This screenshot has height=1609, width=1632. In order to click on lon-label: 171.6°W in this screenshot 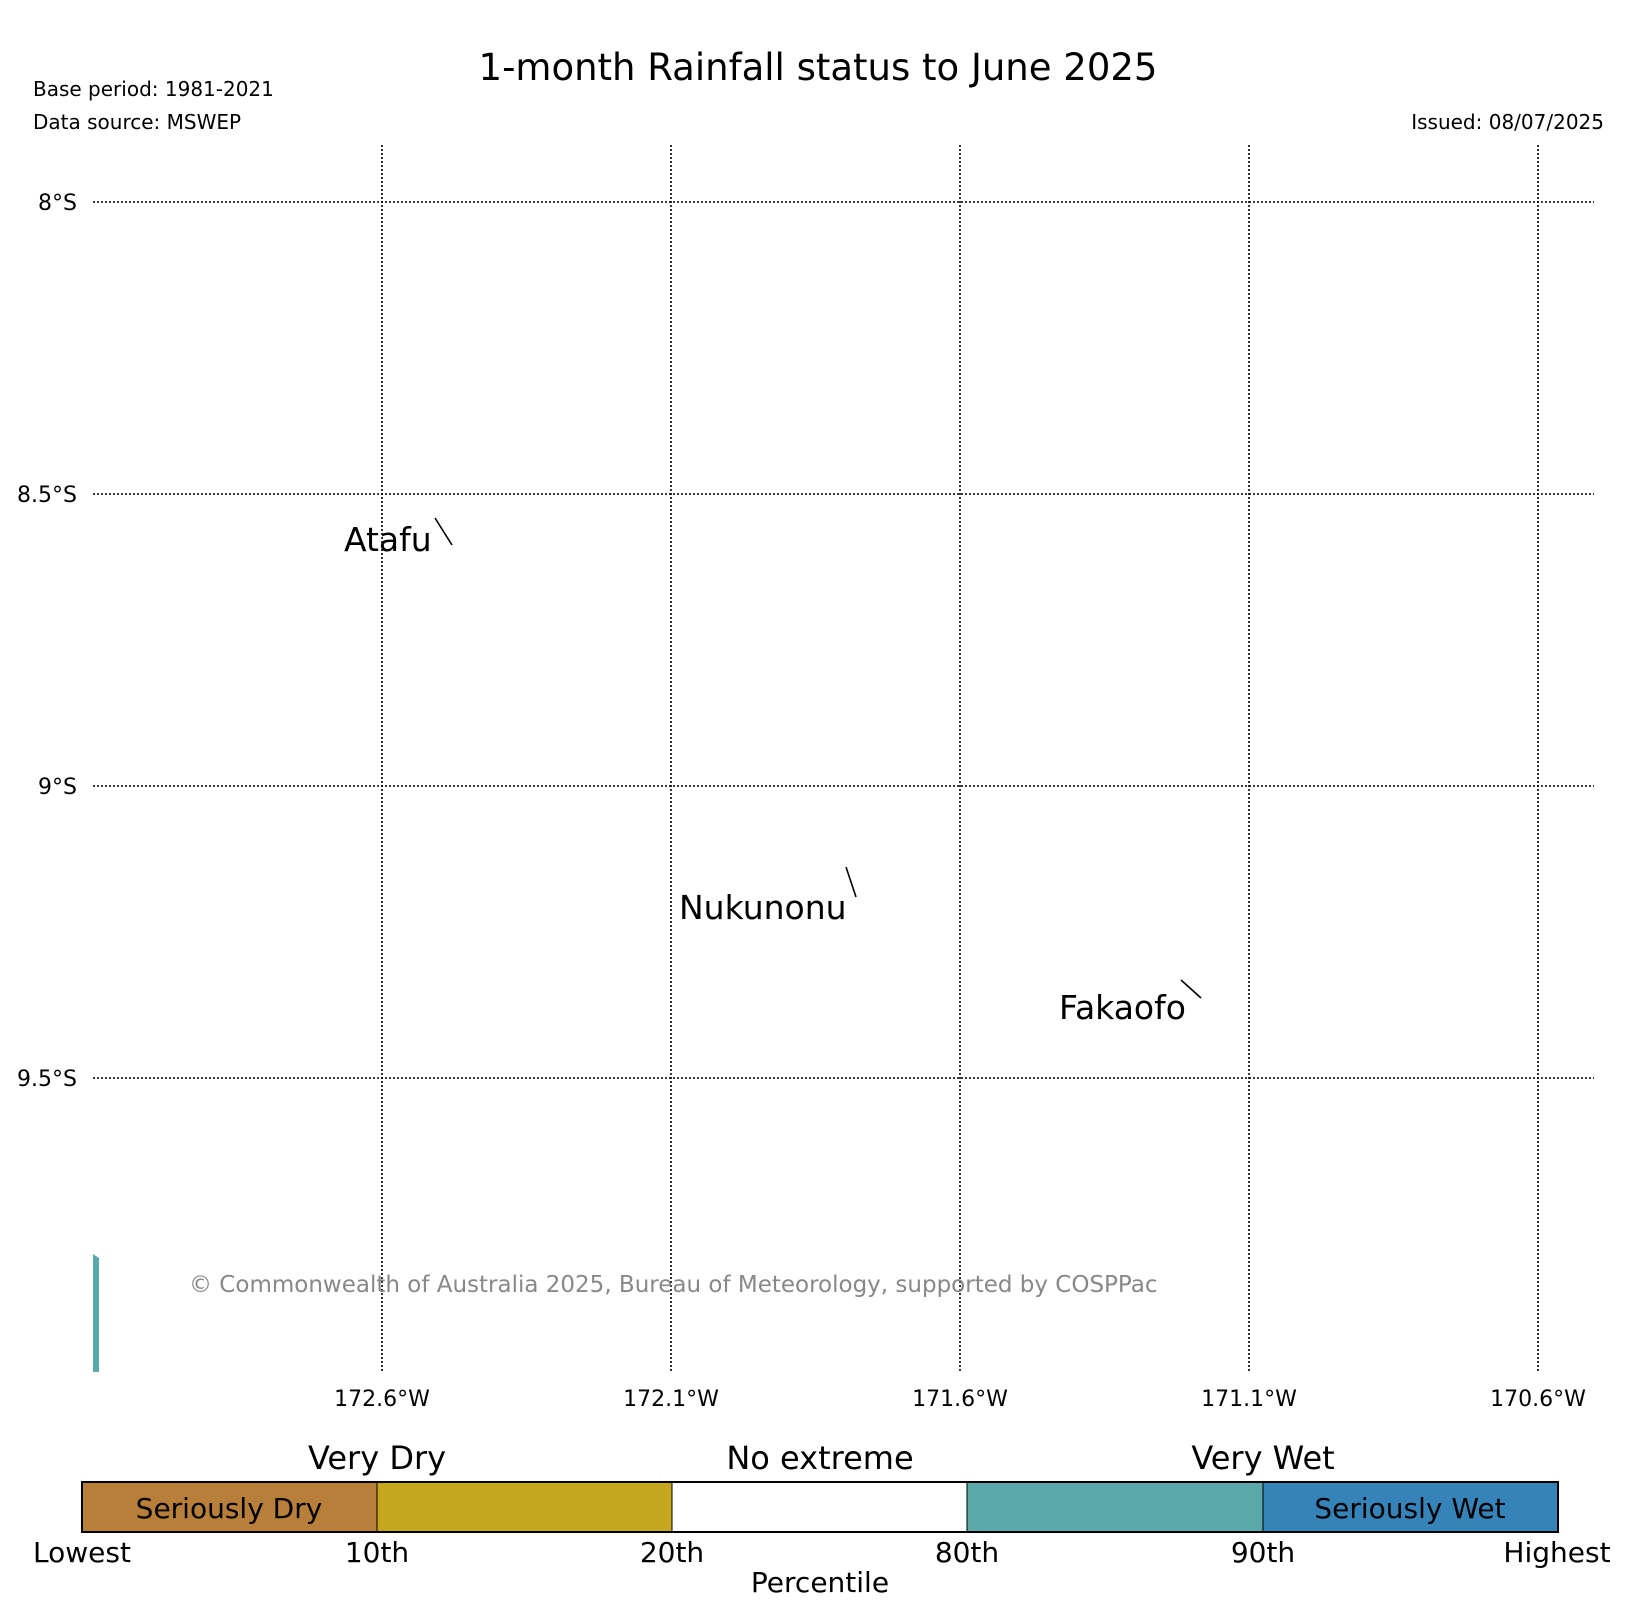, I will do `click(960, 1399)`.